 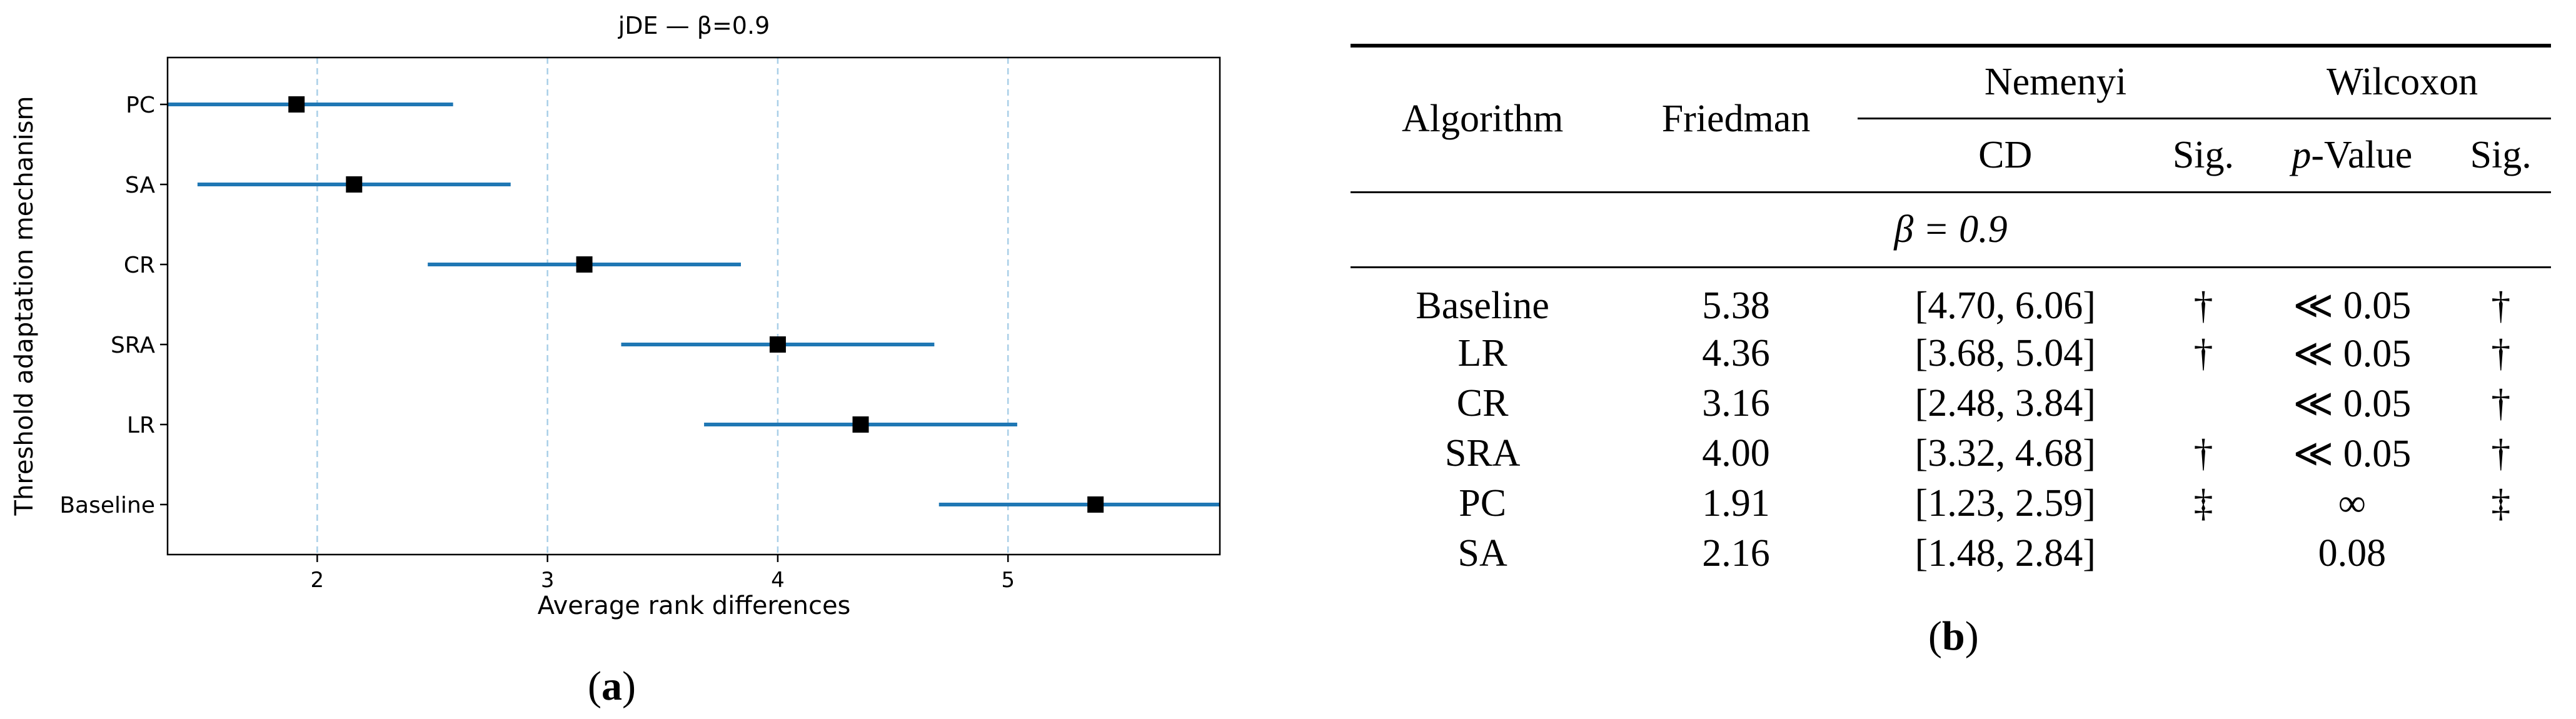 I want to click on x-tick-label: 4, so click(x=778, y=580).